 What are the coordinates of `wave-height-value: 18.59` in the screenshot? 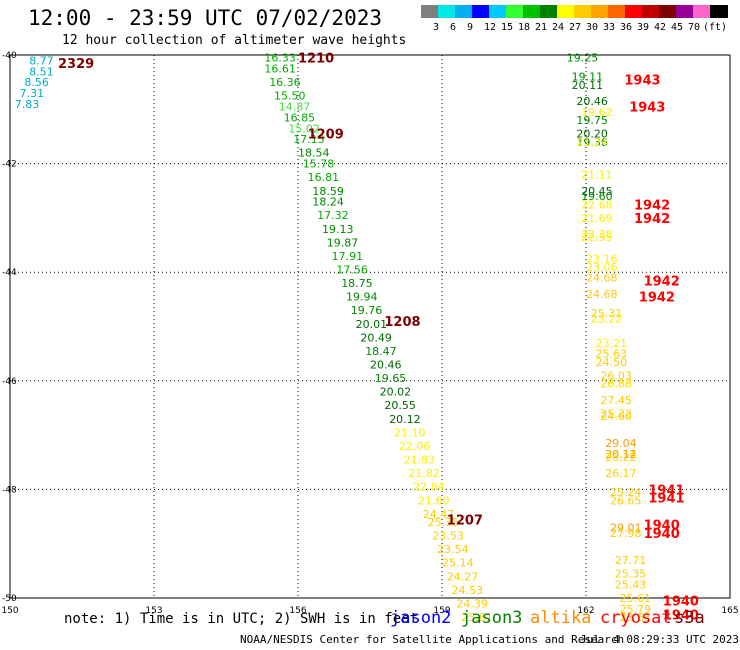 It's located at (328, 191).